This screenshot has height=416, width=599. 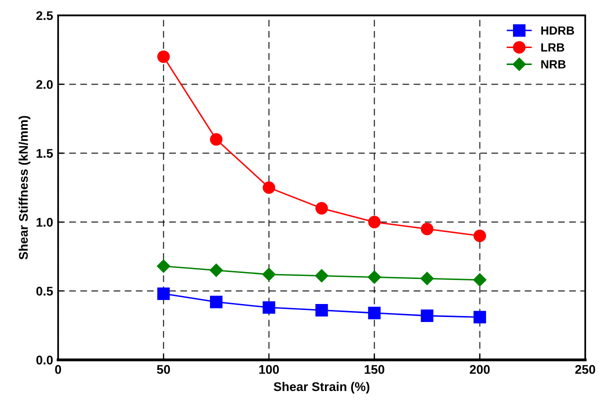 What do you see at coordinates (269, 369) in the screenshot?
I see `x-tick-label: 100` at bounding box center [269, 369].